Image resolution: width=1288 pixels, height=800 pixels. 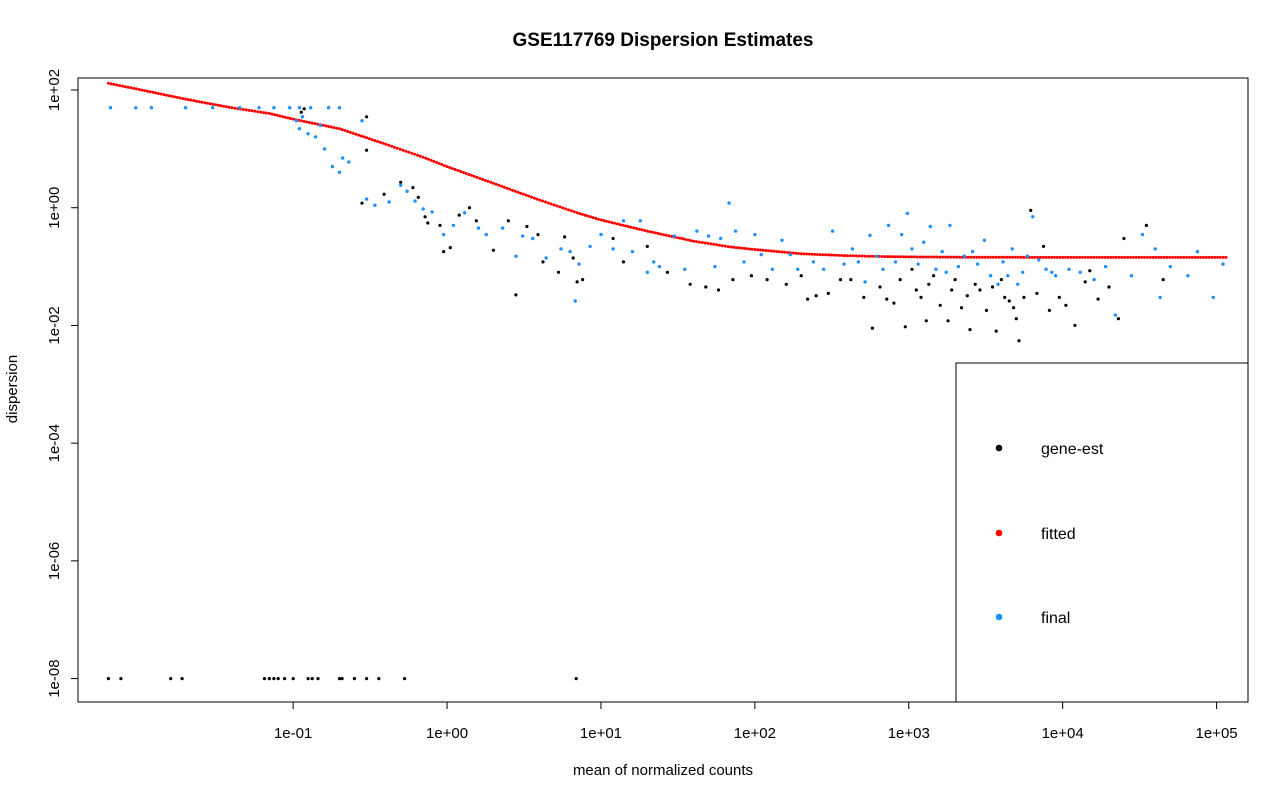 I want to click on y-tick-label: 1e-08, so click(x=54, y=678).